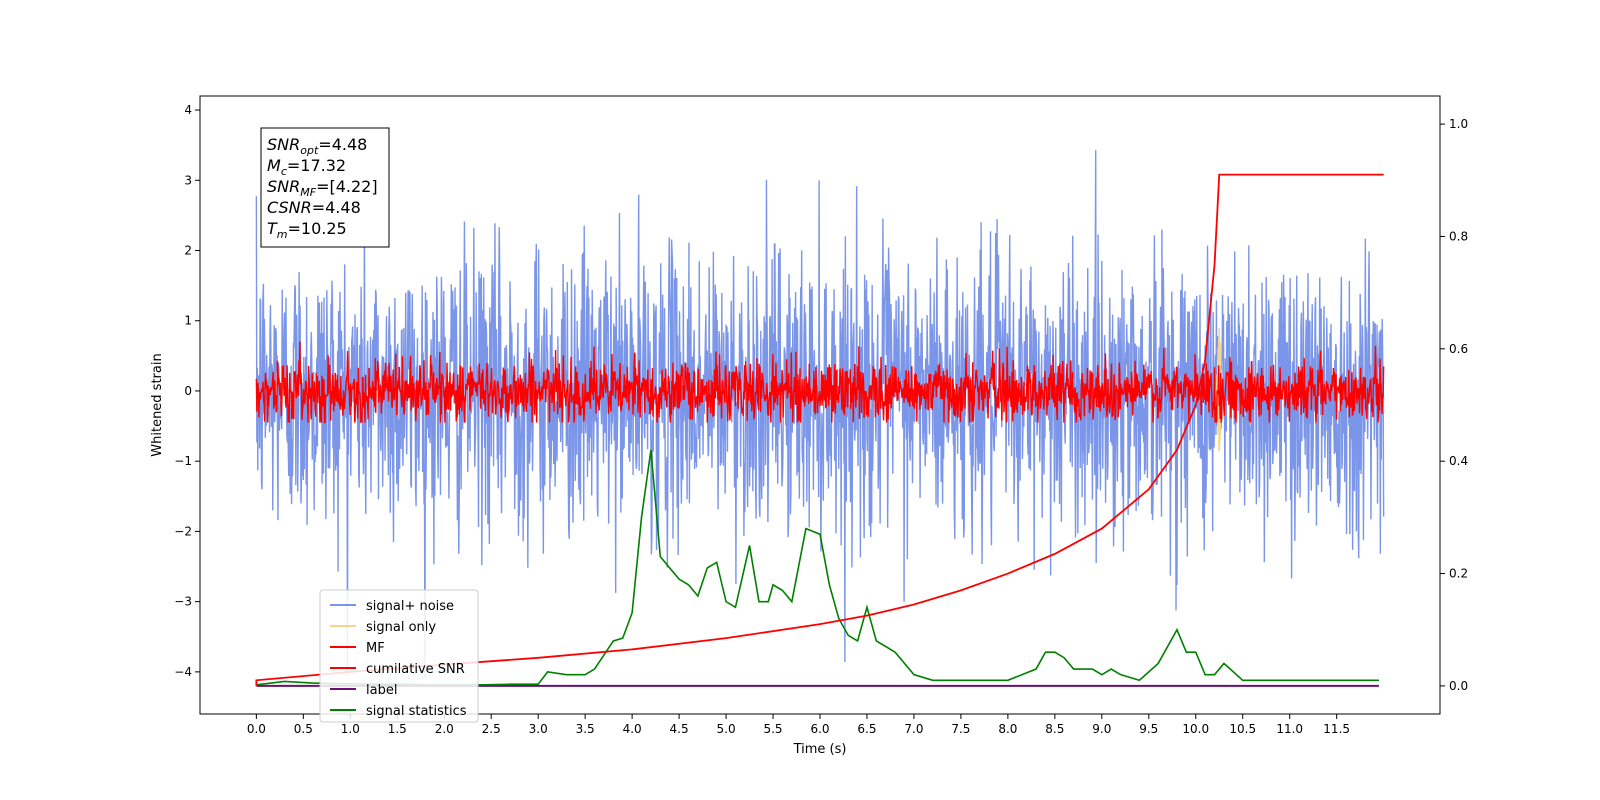  What do you see at coordinates (1054, 729) in the screenshot?
I see `x-tick-label: 8.5` at bounding box center [1054, 729].